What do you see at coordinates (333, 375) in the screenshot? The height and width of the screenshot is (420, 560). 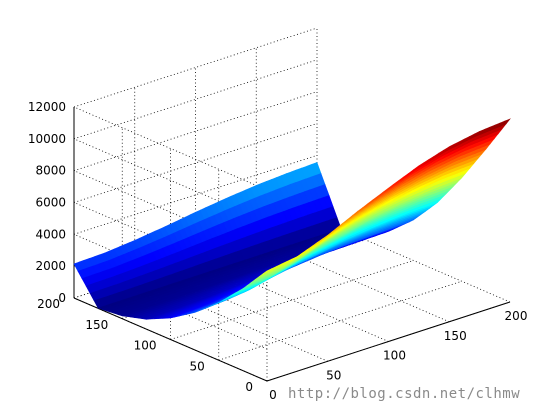 I see `x-tick-label: 50` at bounding box center [333, 375].